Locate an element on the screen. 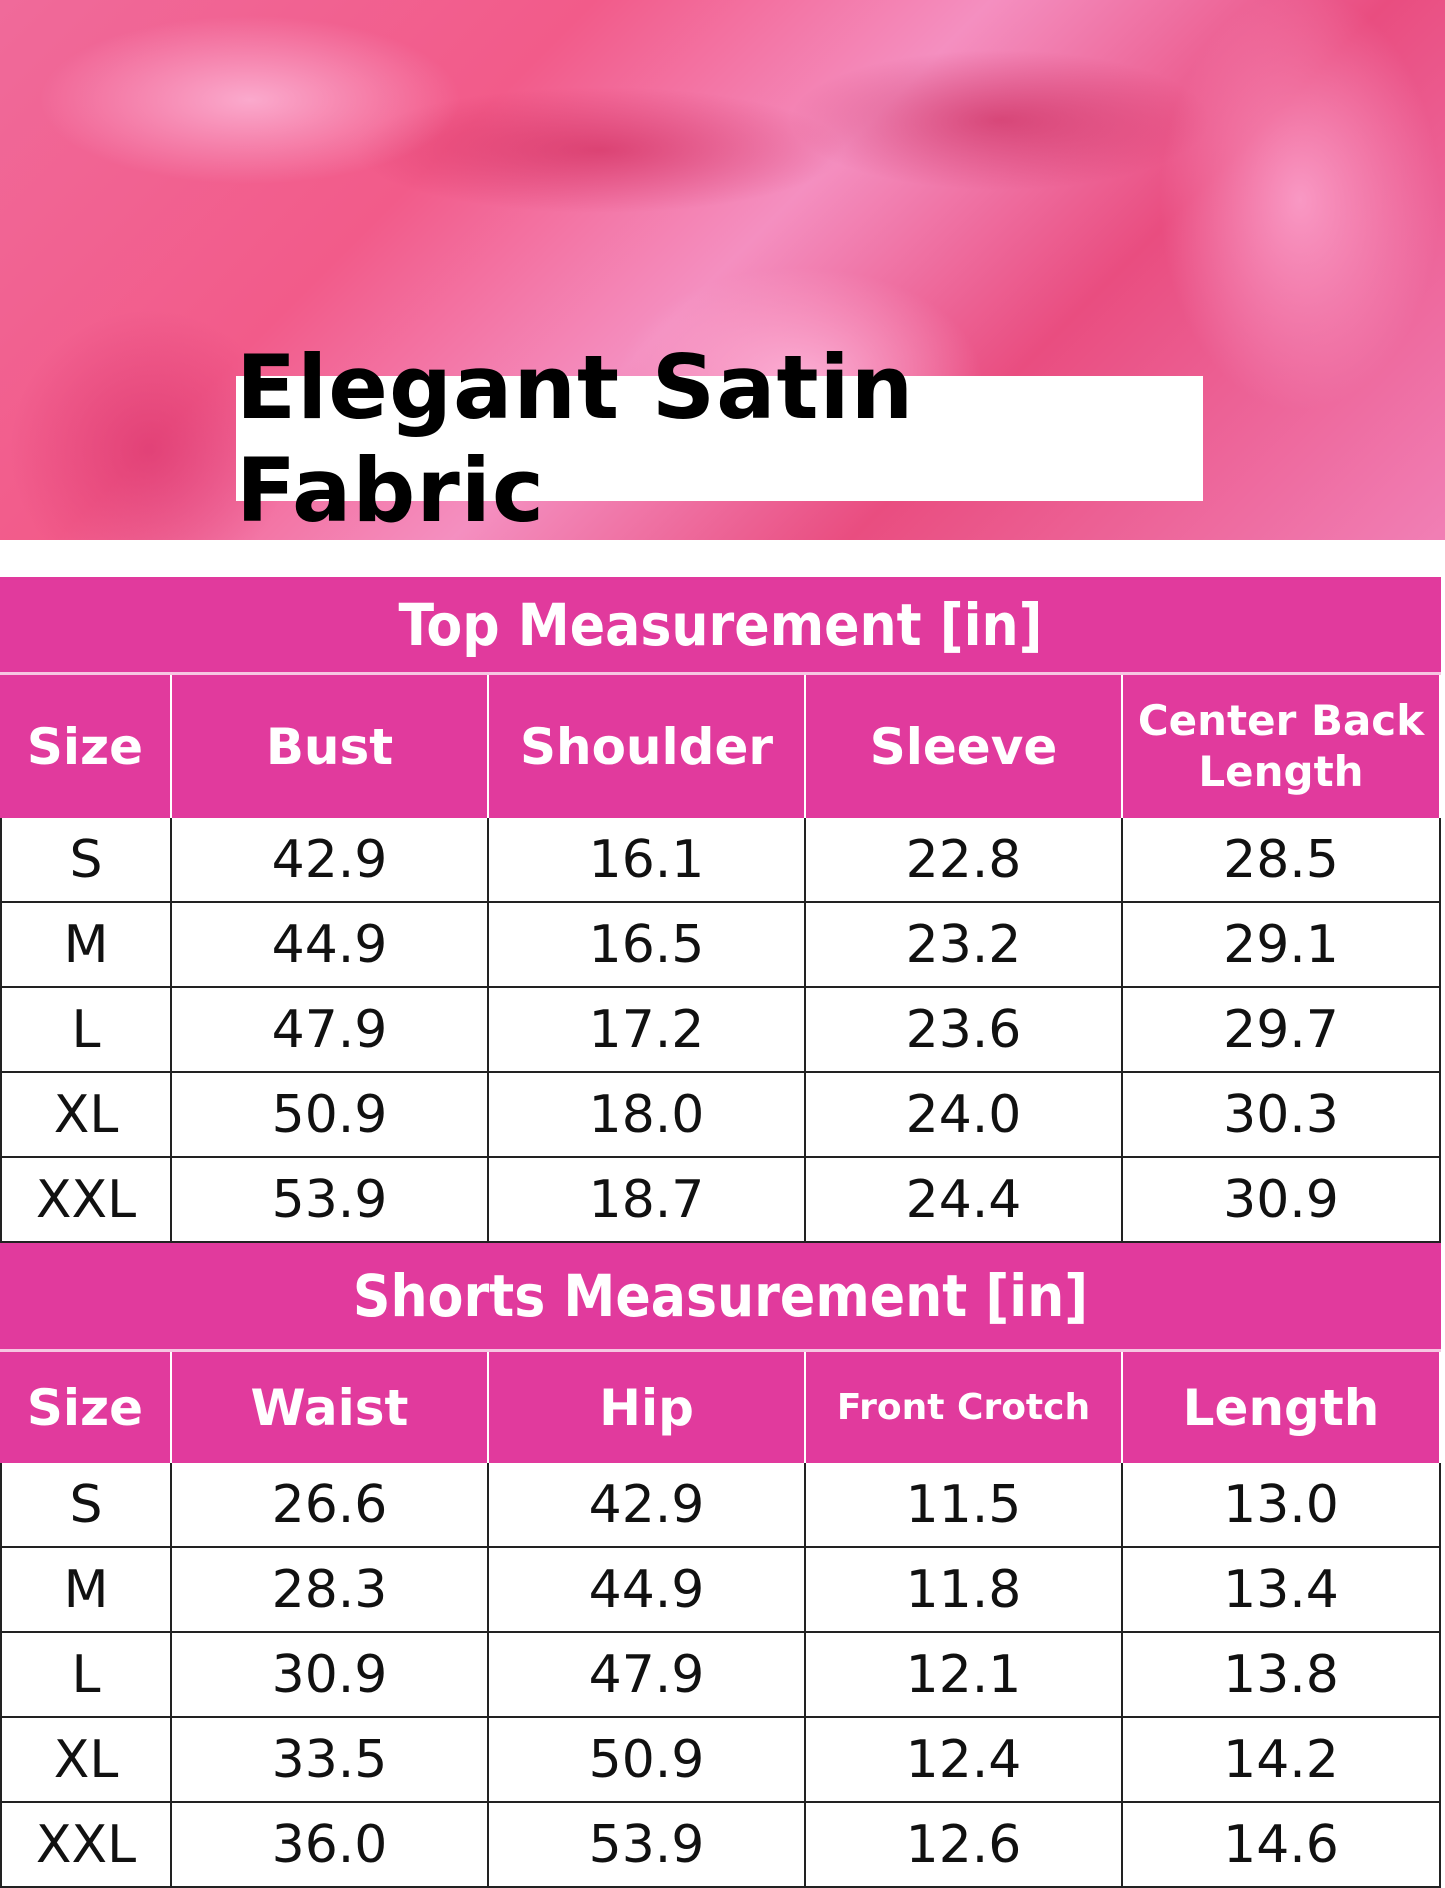 This screenshot has width=1445, height=1888. table-title: Shorts Measurement [in] is located at coordinates (720, 1297).